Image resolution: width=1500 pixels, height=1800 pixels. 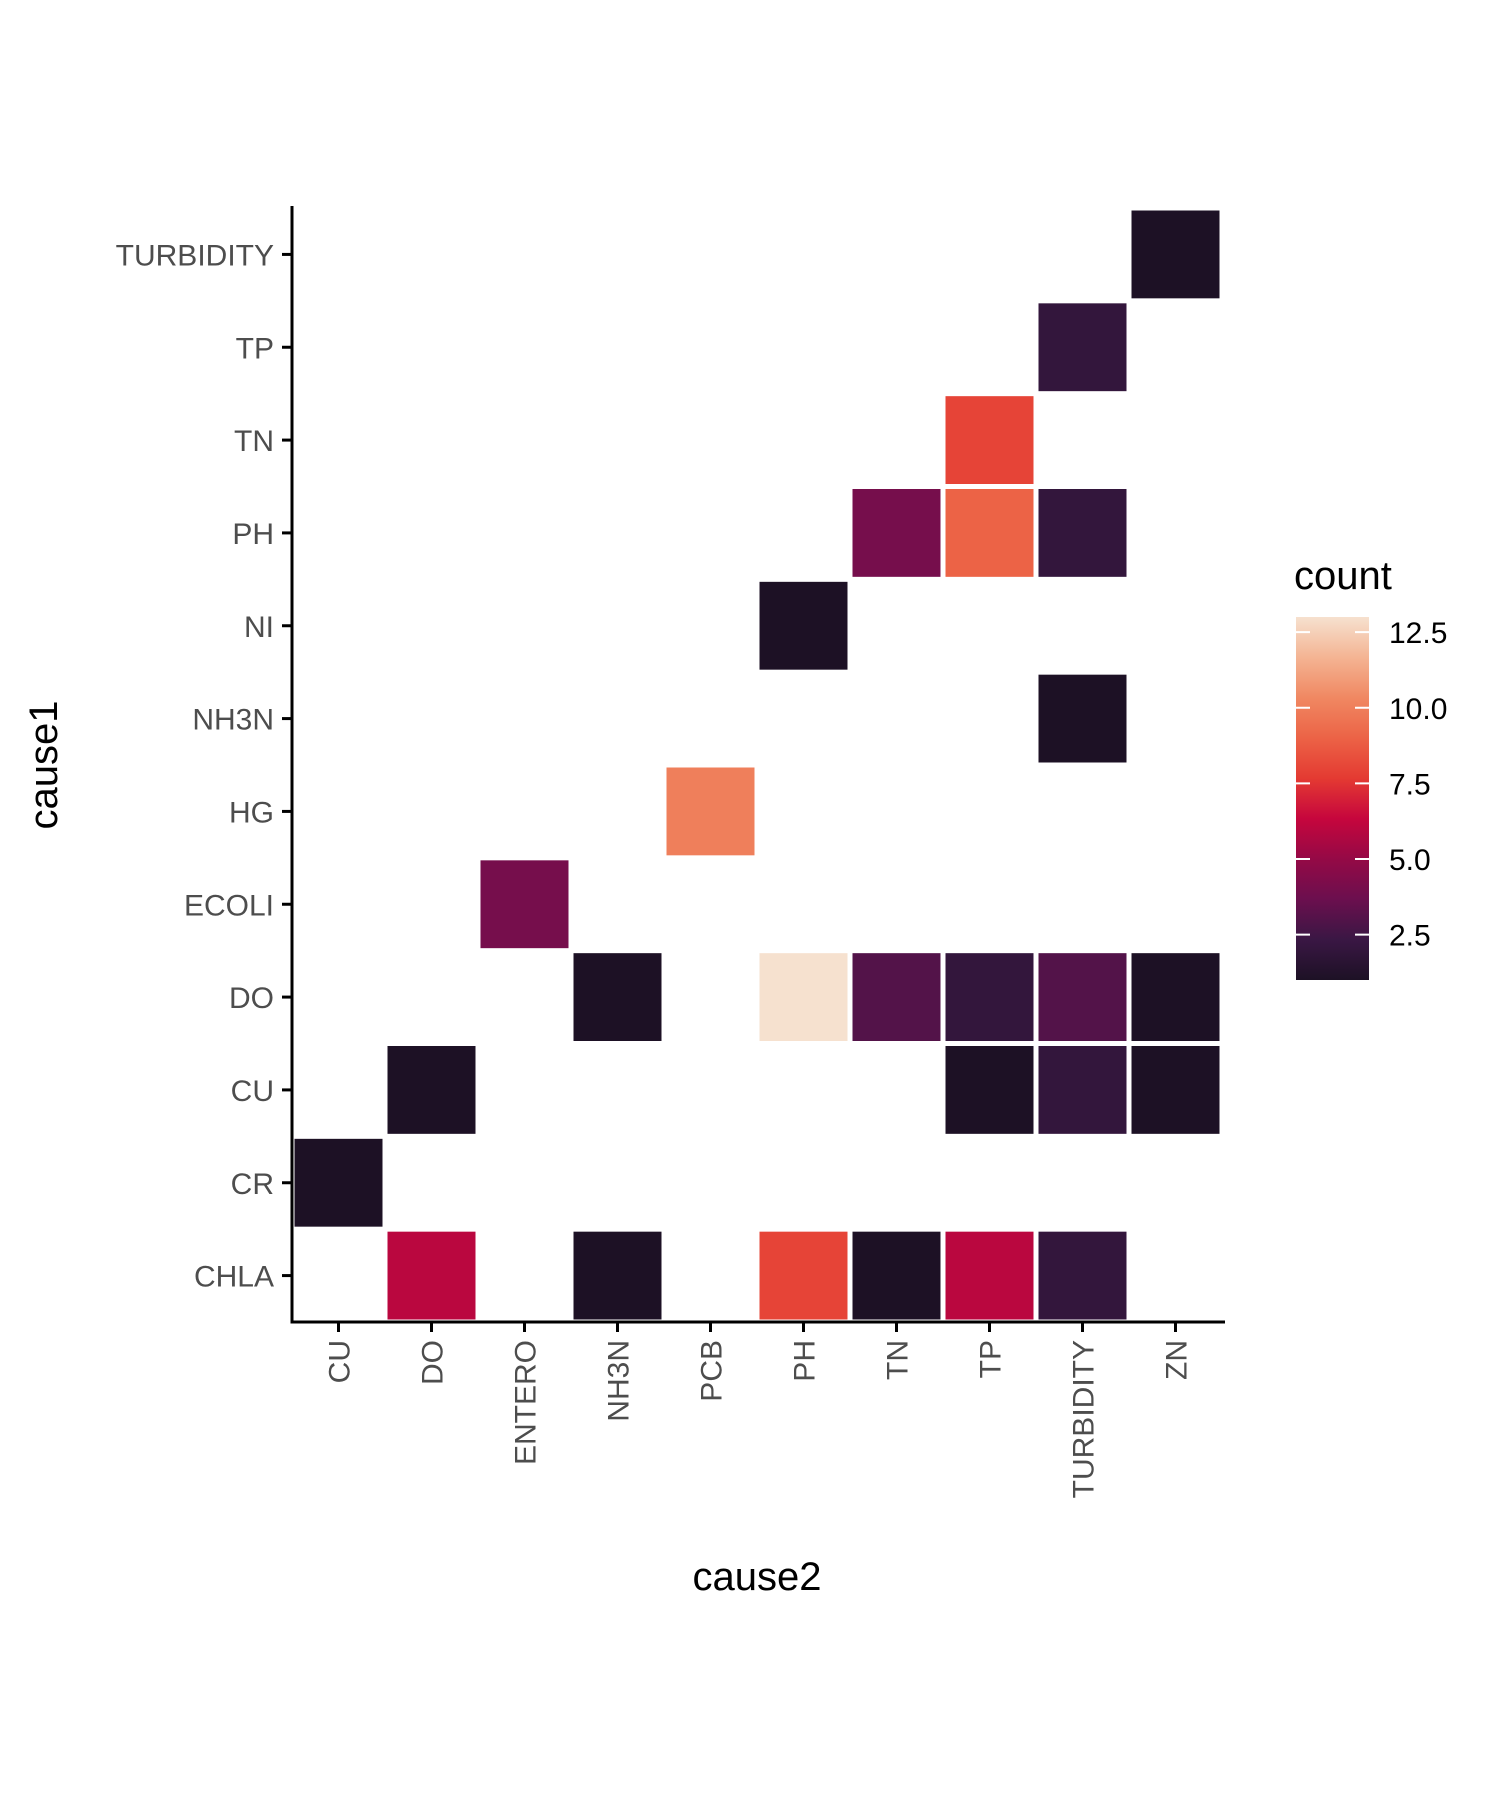 What do you see at coordinates (1082, 533) in the screenshot?
I see `cell-ph-turbidity` at bounding box center [1082, 533].